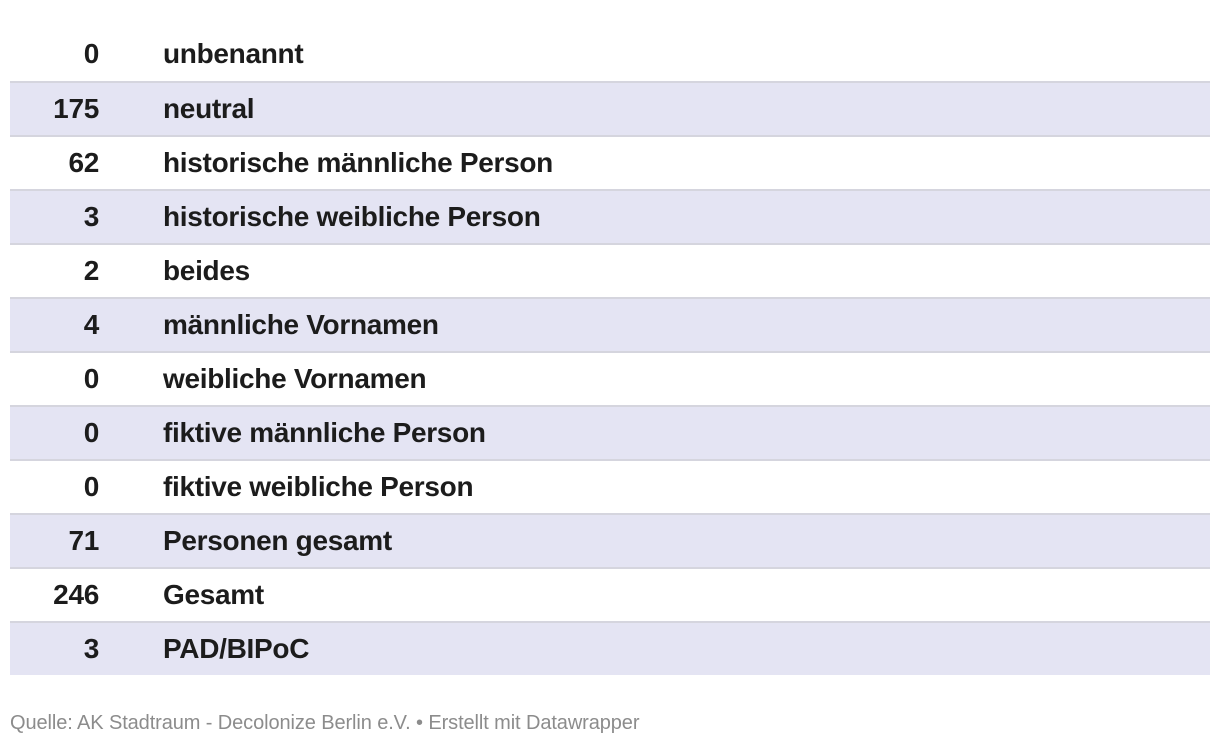  Describe the element at coordinates (244, 723) in the screenshot. I see `source-name: AK Stadtraum - Decolonize Berlin e.V.` at that location.